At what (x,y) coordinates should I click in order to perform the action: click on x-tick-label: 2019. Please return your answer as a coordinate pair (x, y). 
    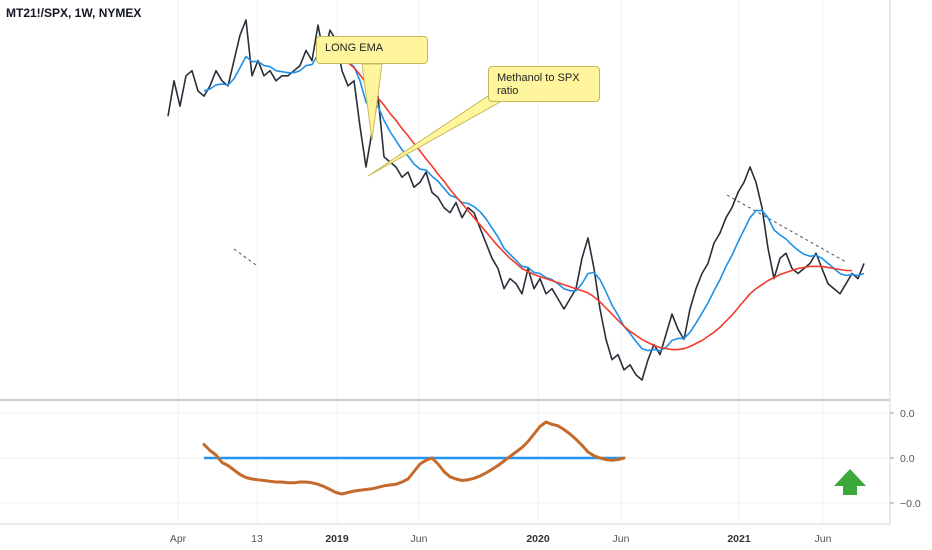
    Looking at the image, I should click on (337, 539).